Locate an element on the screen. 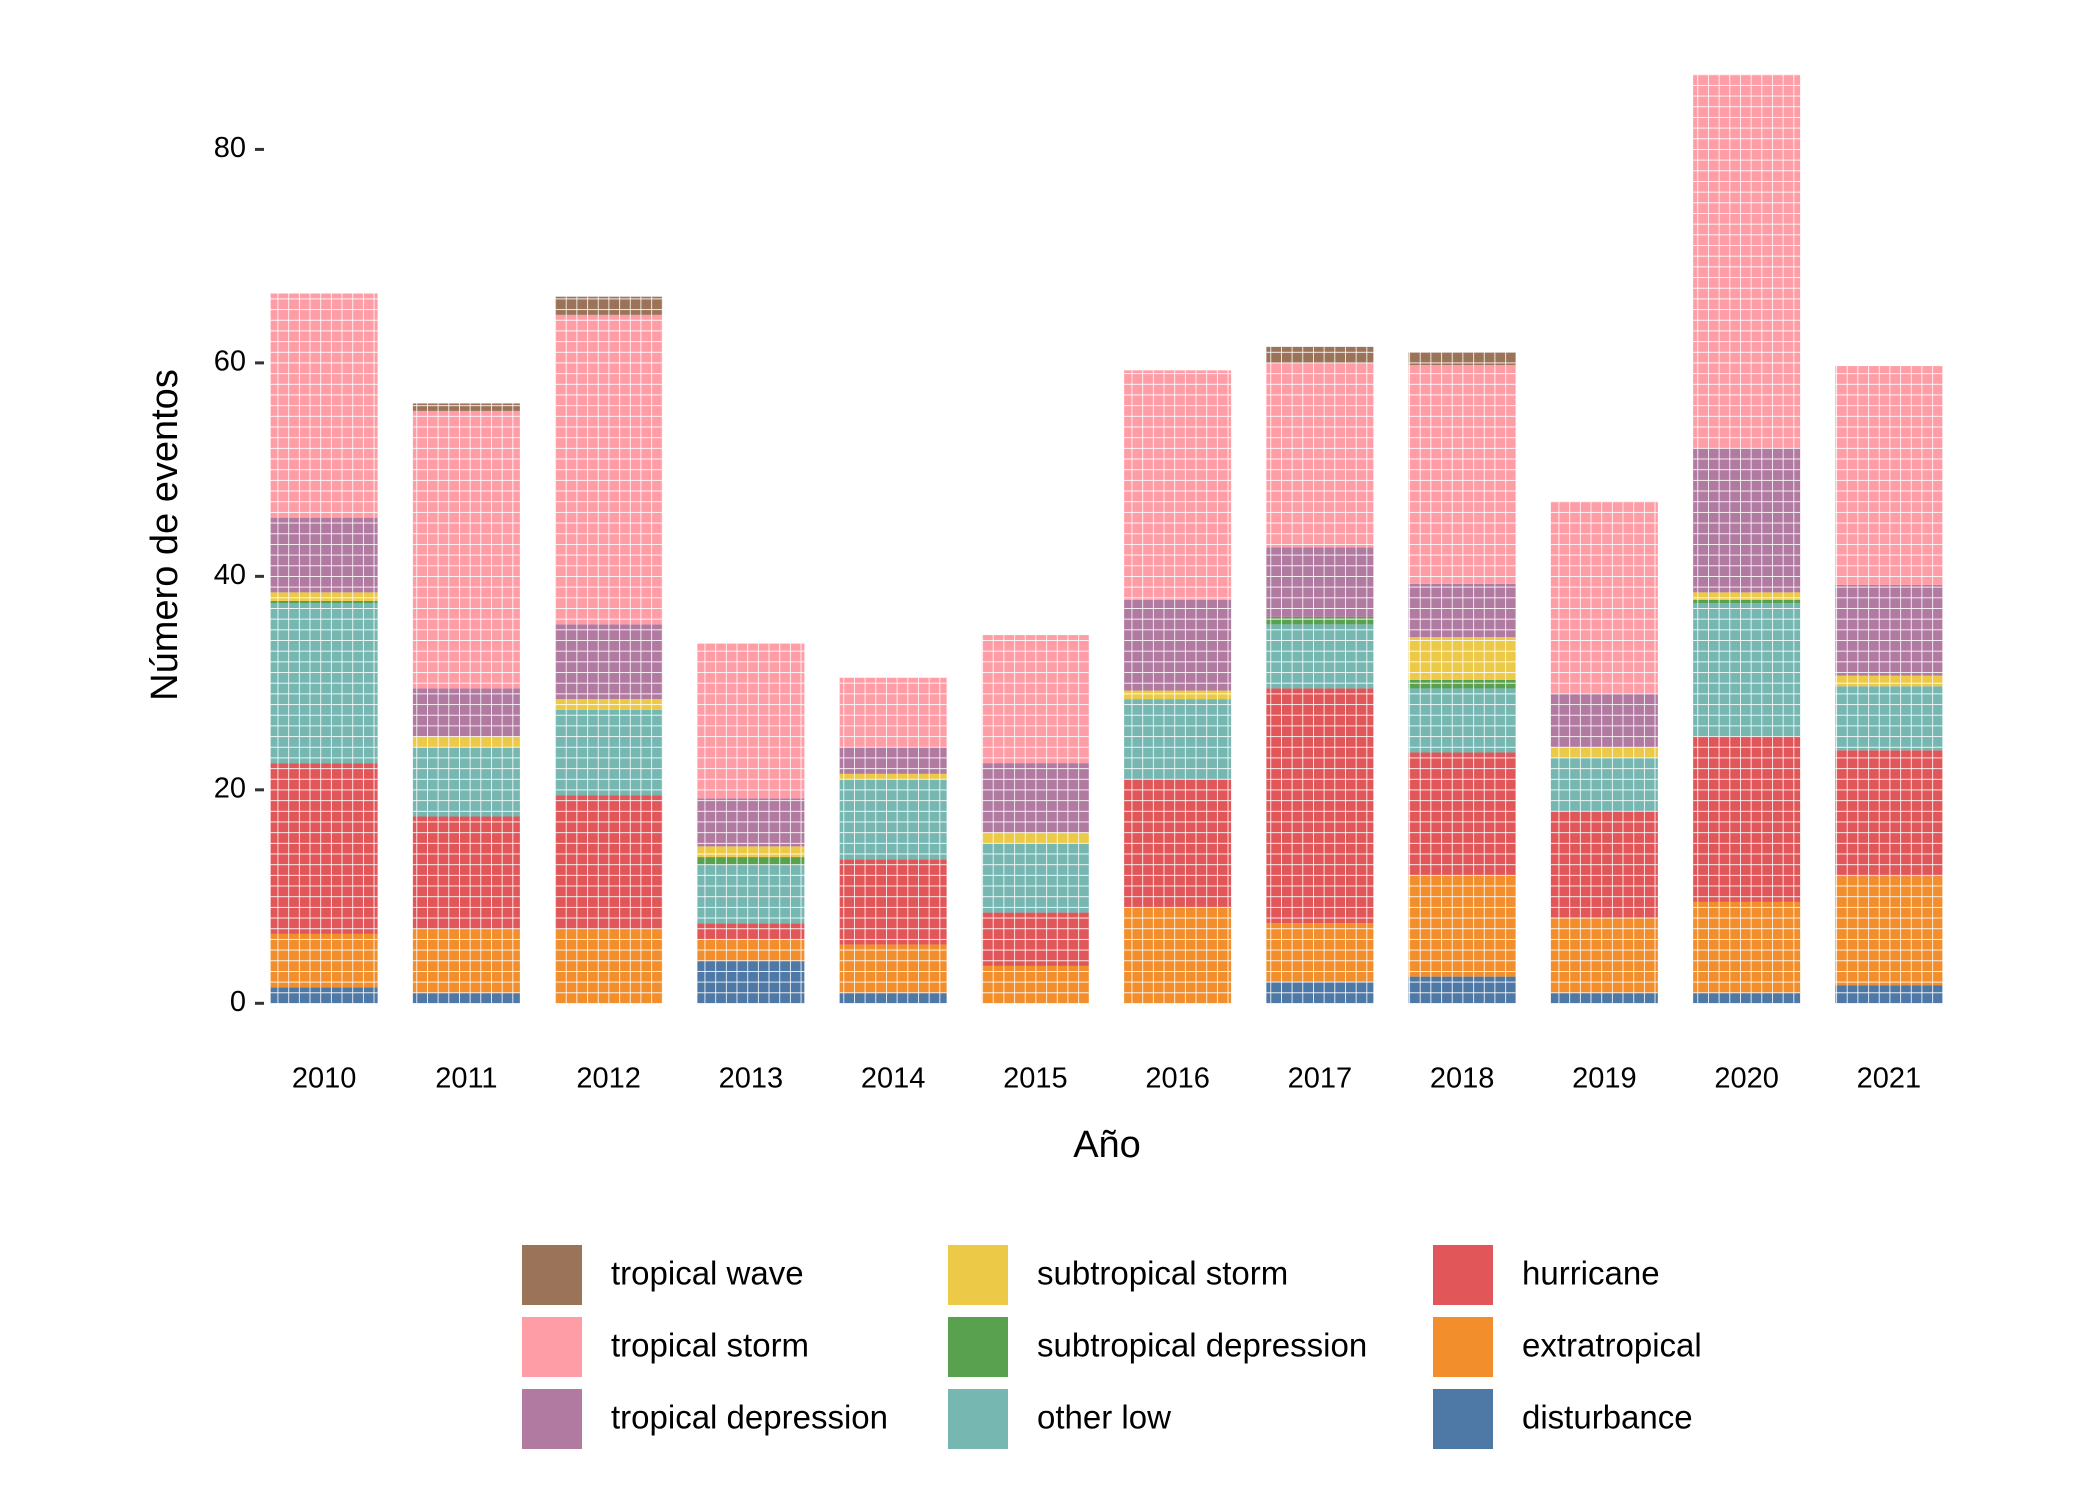  y-tick-label: 0 is located at coordinates (238, 1002).